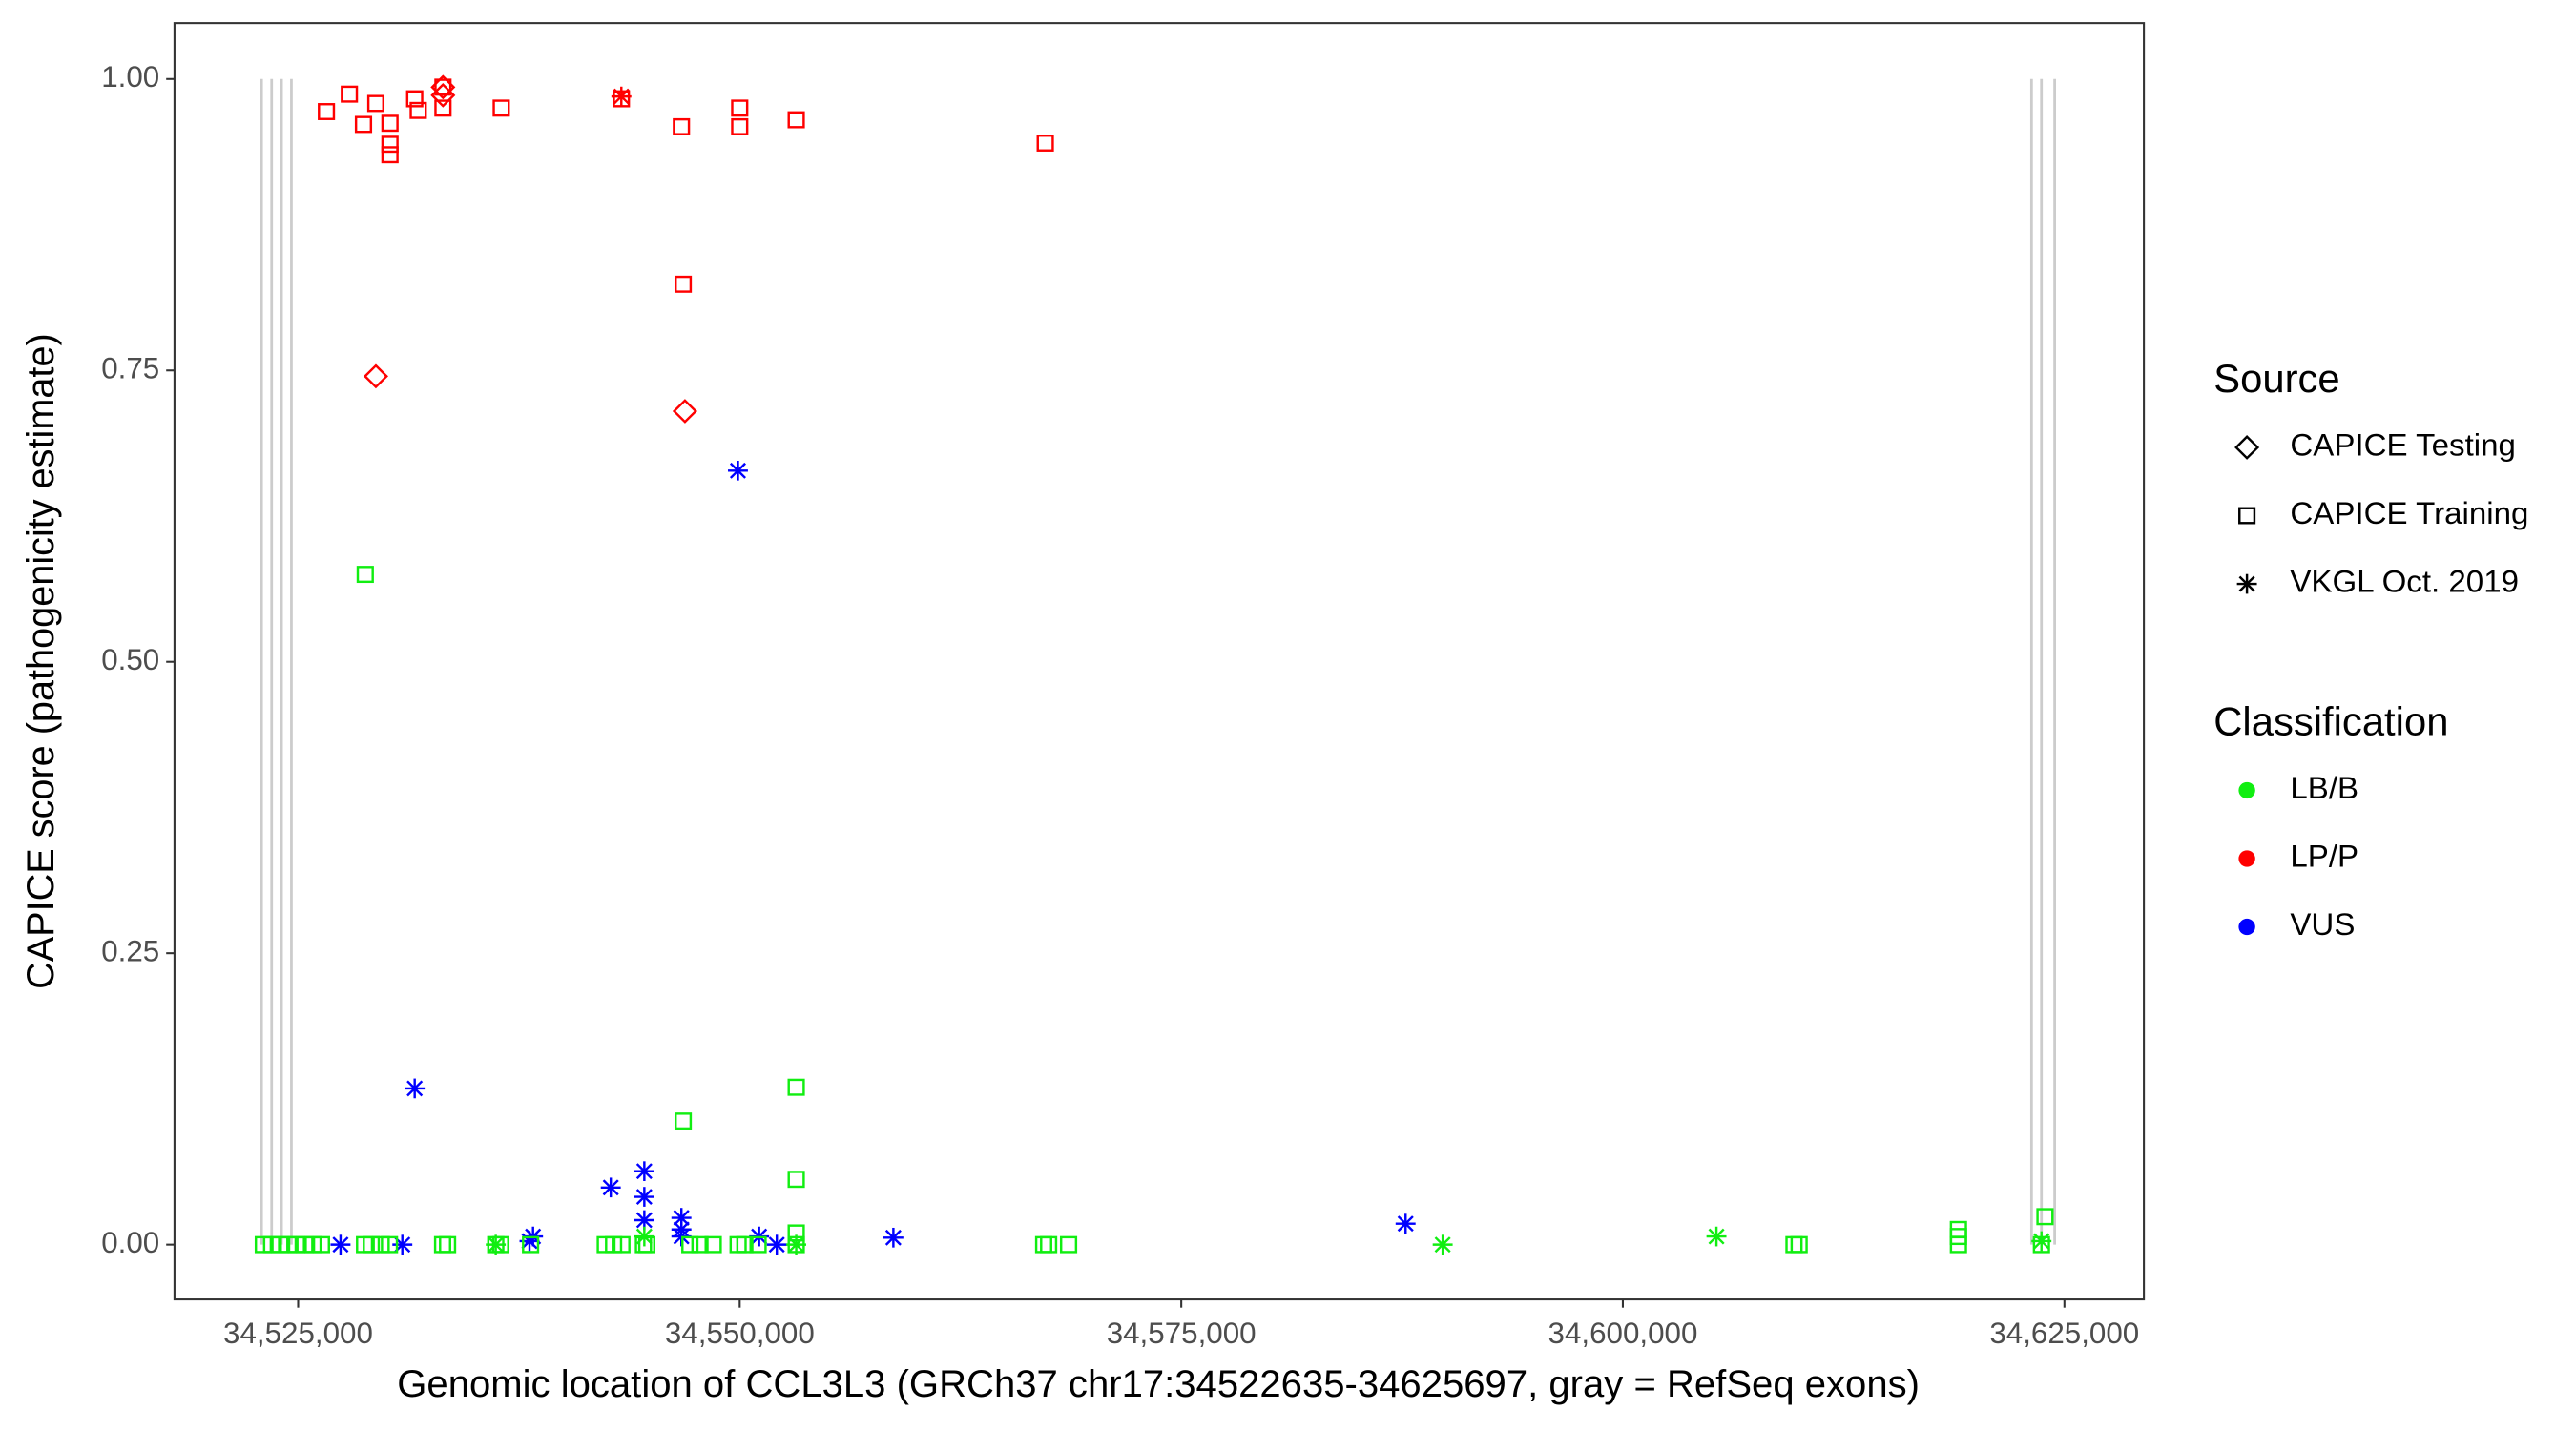  Describe the element at coordinates (2324, 856) in the screenshot. I see `legend-label: LP/P` at that location.